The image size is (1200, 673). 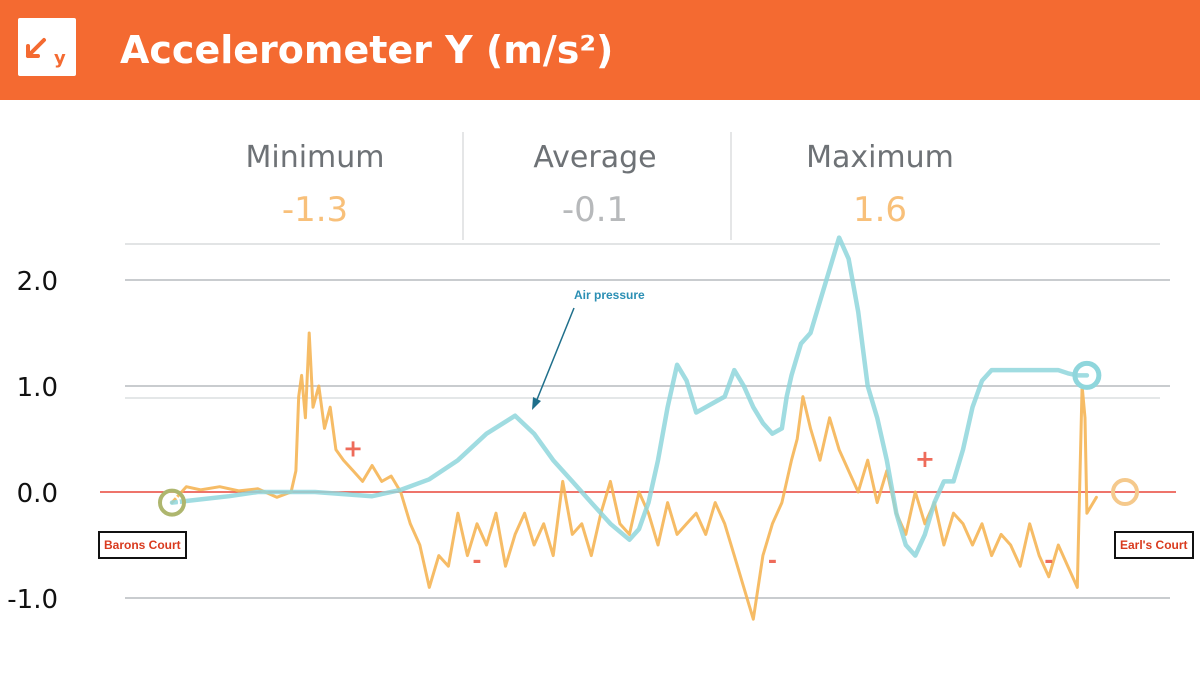 What do you see at coordinates (553, 358) in the screenshot?
I see `air-pressure-arrow` at bounding box center [553, 358].